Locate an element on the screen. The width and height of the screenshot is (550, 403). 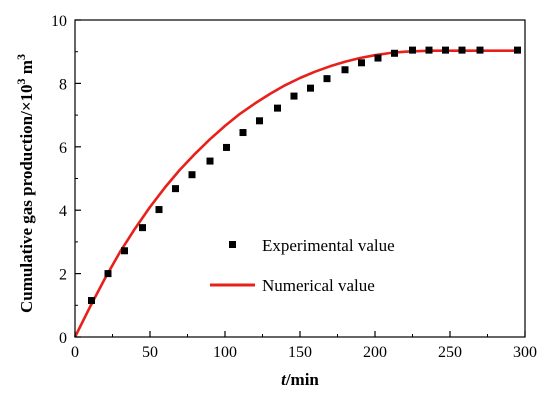
y-axis-title-base: Cumulative gas production/×10 is located at coordinates (26, 198).